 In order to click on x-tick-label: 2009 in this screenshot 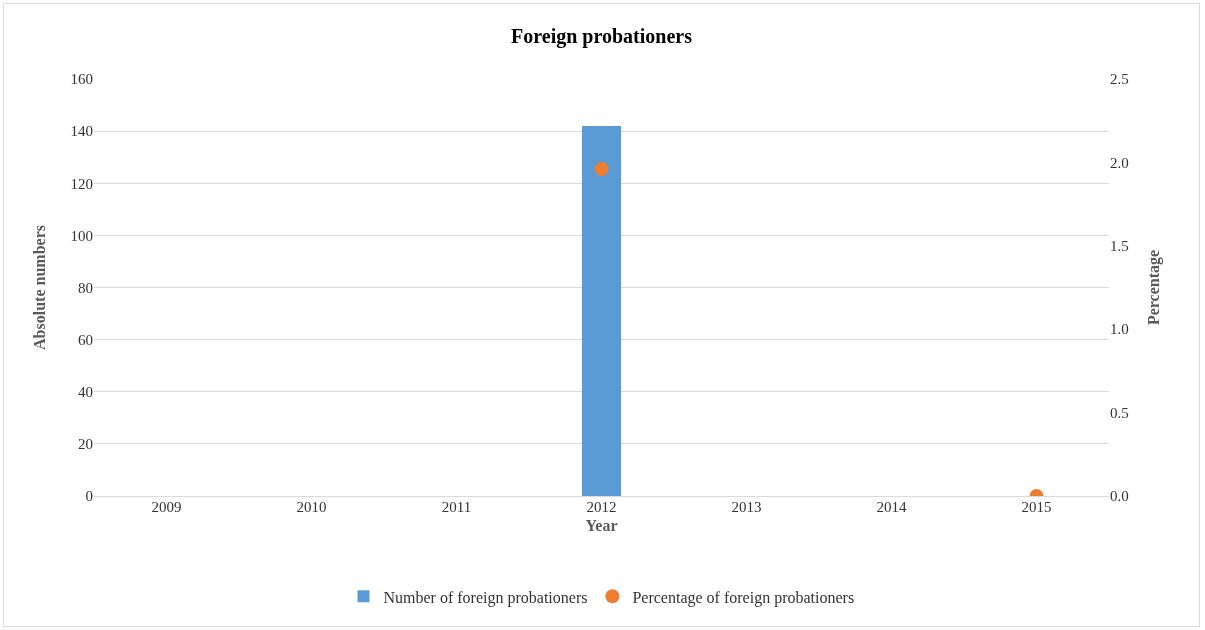, I will do `click(166, 507)`.